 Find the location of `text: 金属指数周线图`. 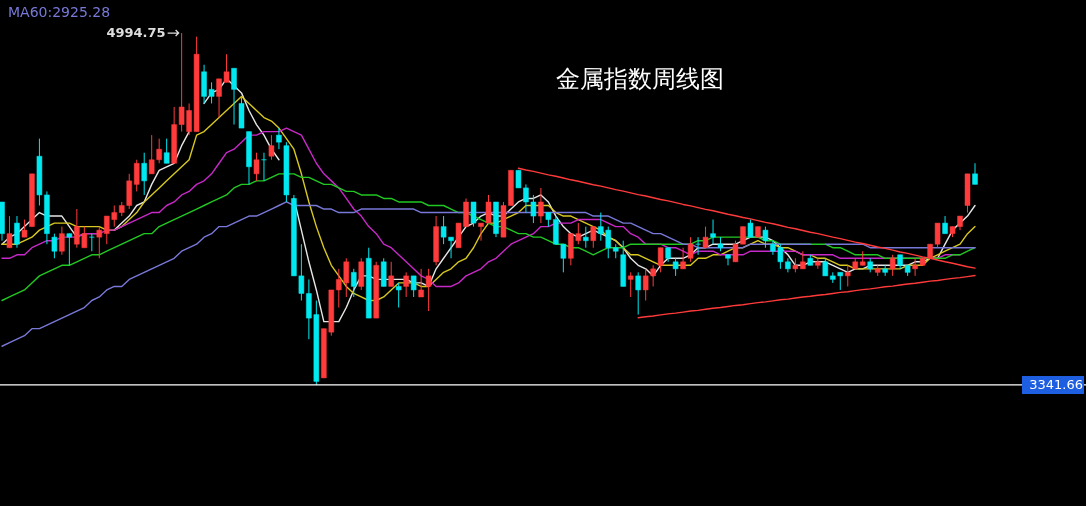

text: 金属指数周线图 is located at coordinates (640, 79).